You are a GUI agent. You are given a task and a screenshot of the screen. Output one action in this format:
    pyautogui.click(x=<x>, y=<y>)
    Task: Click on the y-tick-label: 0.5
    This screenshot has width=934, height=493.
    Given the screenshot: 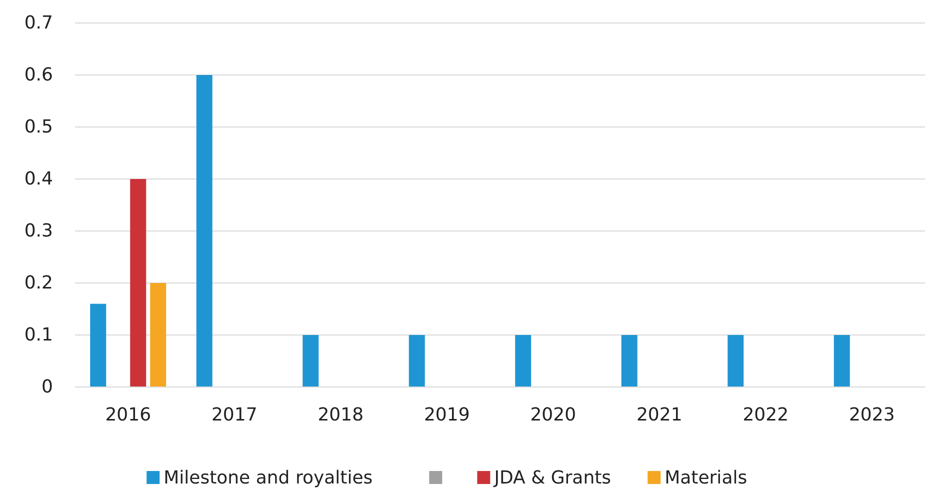 What is the action you would take?
    pyautogui.click(x=38, y=127)
    